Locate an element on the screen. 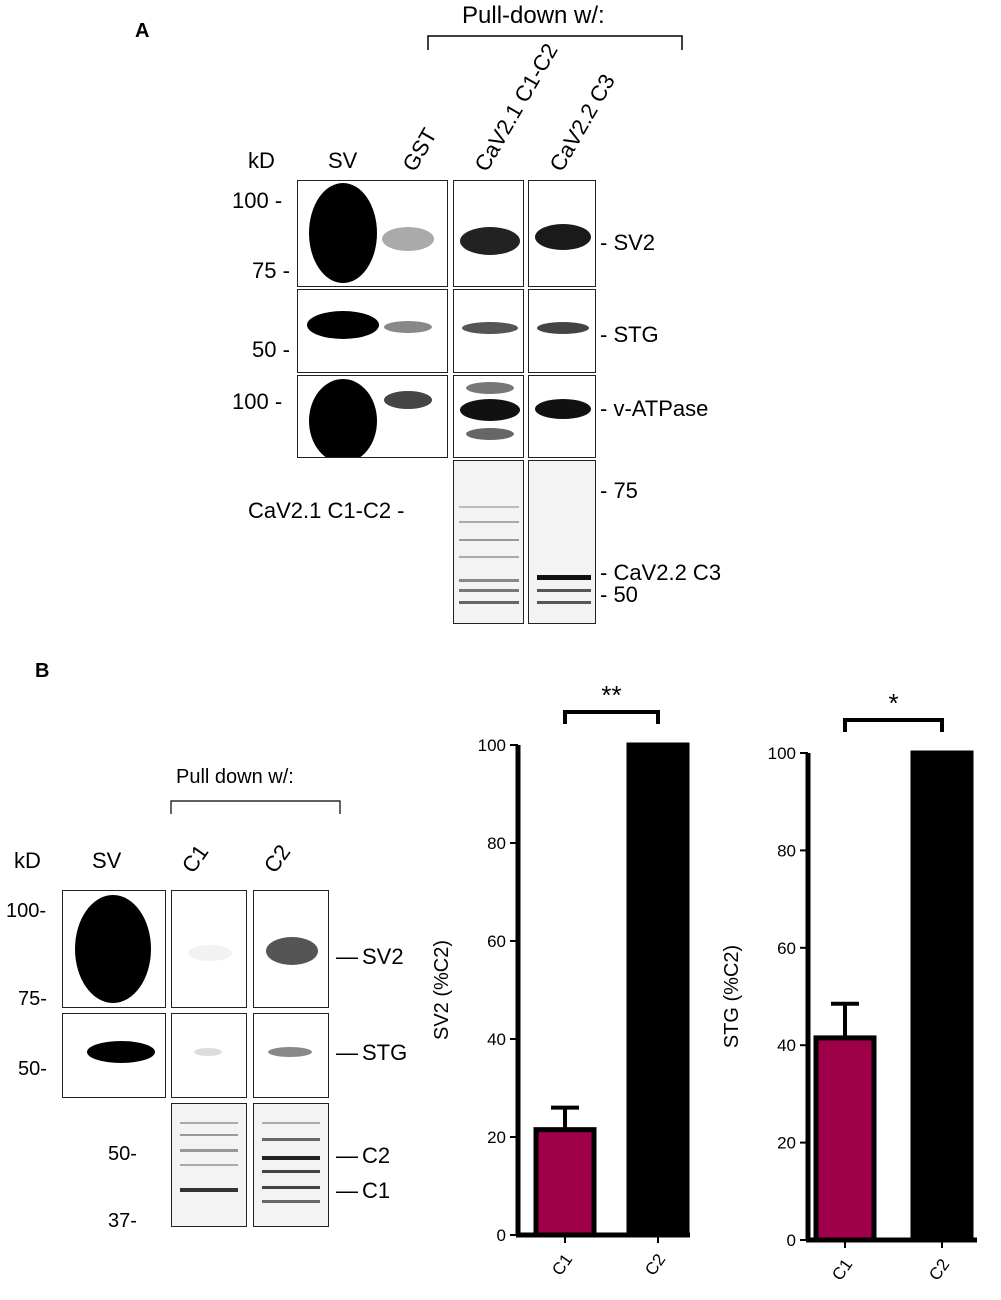  gel-c2-b is located at coordinates (291, 1165).